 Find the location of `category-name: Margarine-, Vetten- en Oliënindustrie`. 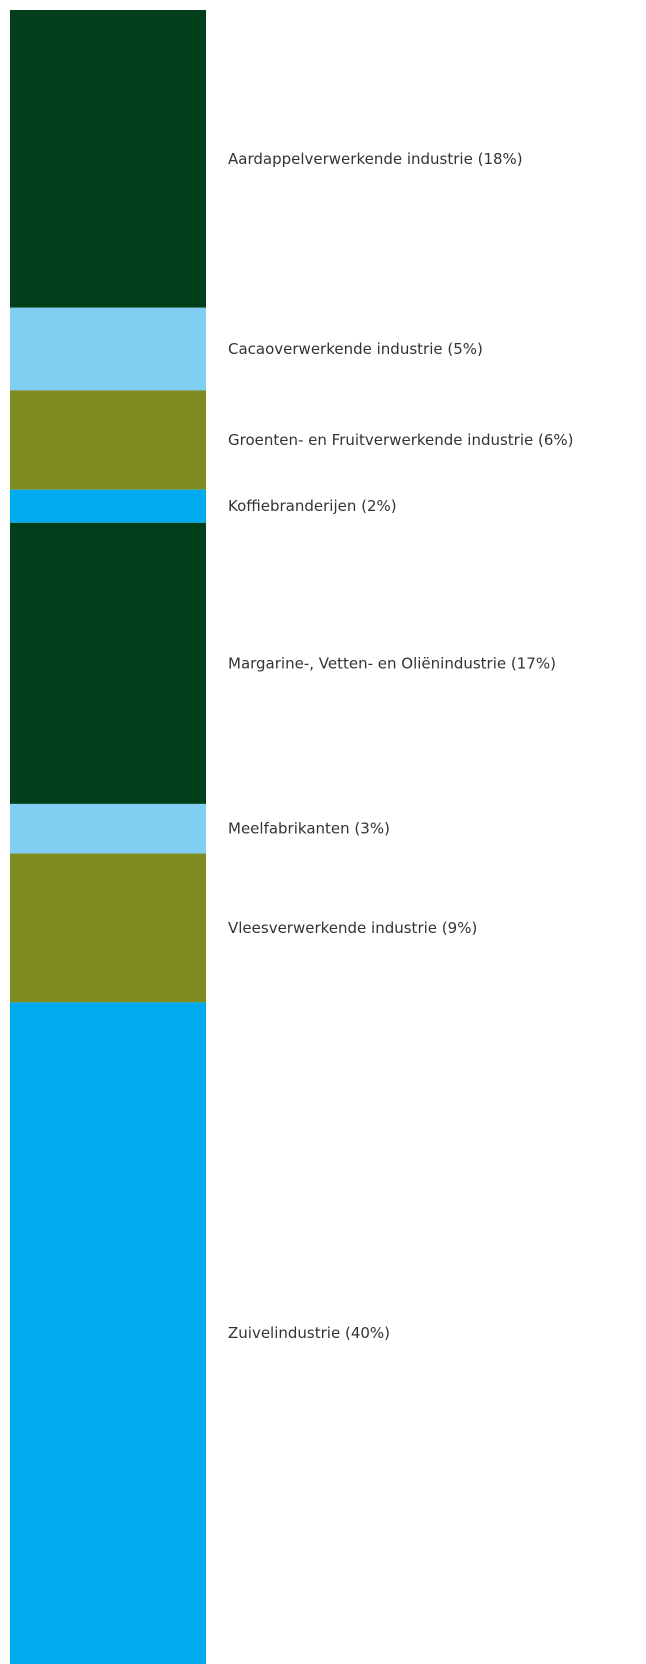

category-name: Margarine-, Vetten- en Oliënindustrie is located at coordinates (367, 663).